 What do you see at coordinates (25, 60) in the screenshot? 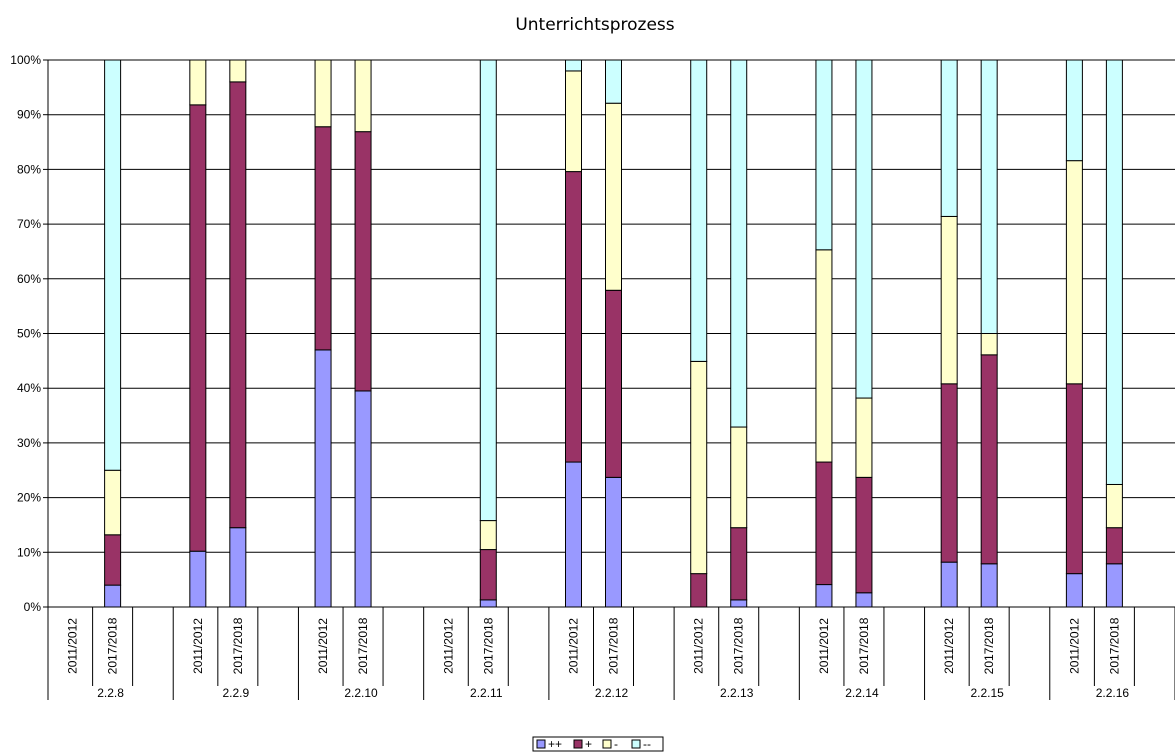
I see `y-tick-label: 100%` at bounding box center [25, 60].